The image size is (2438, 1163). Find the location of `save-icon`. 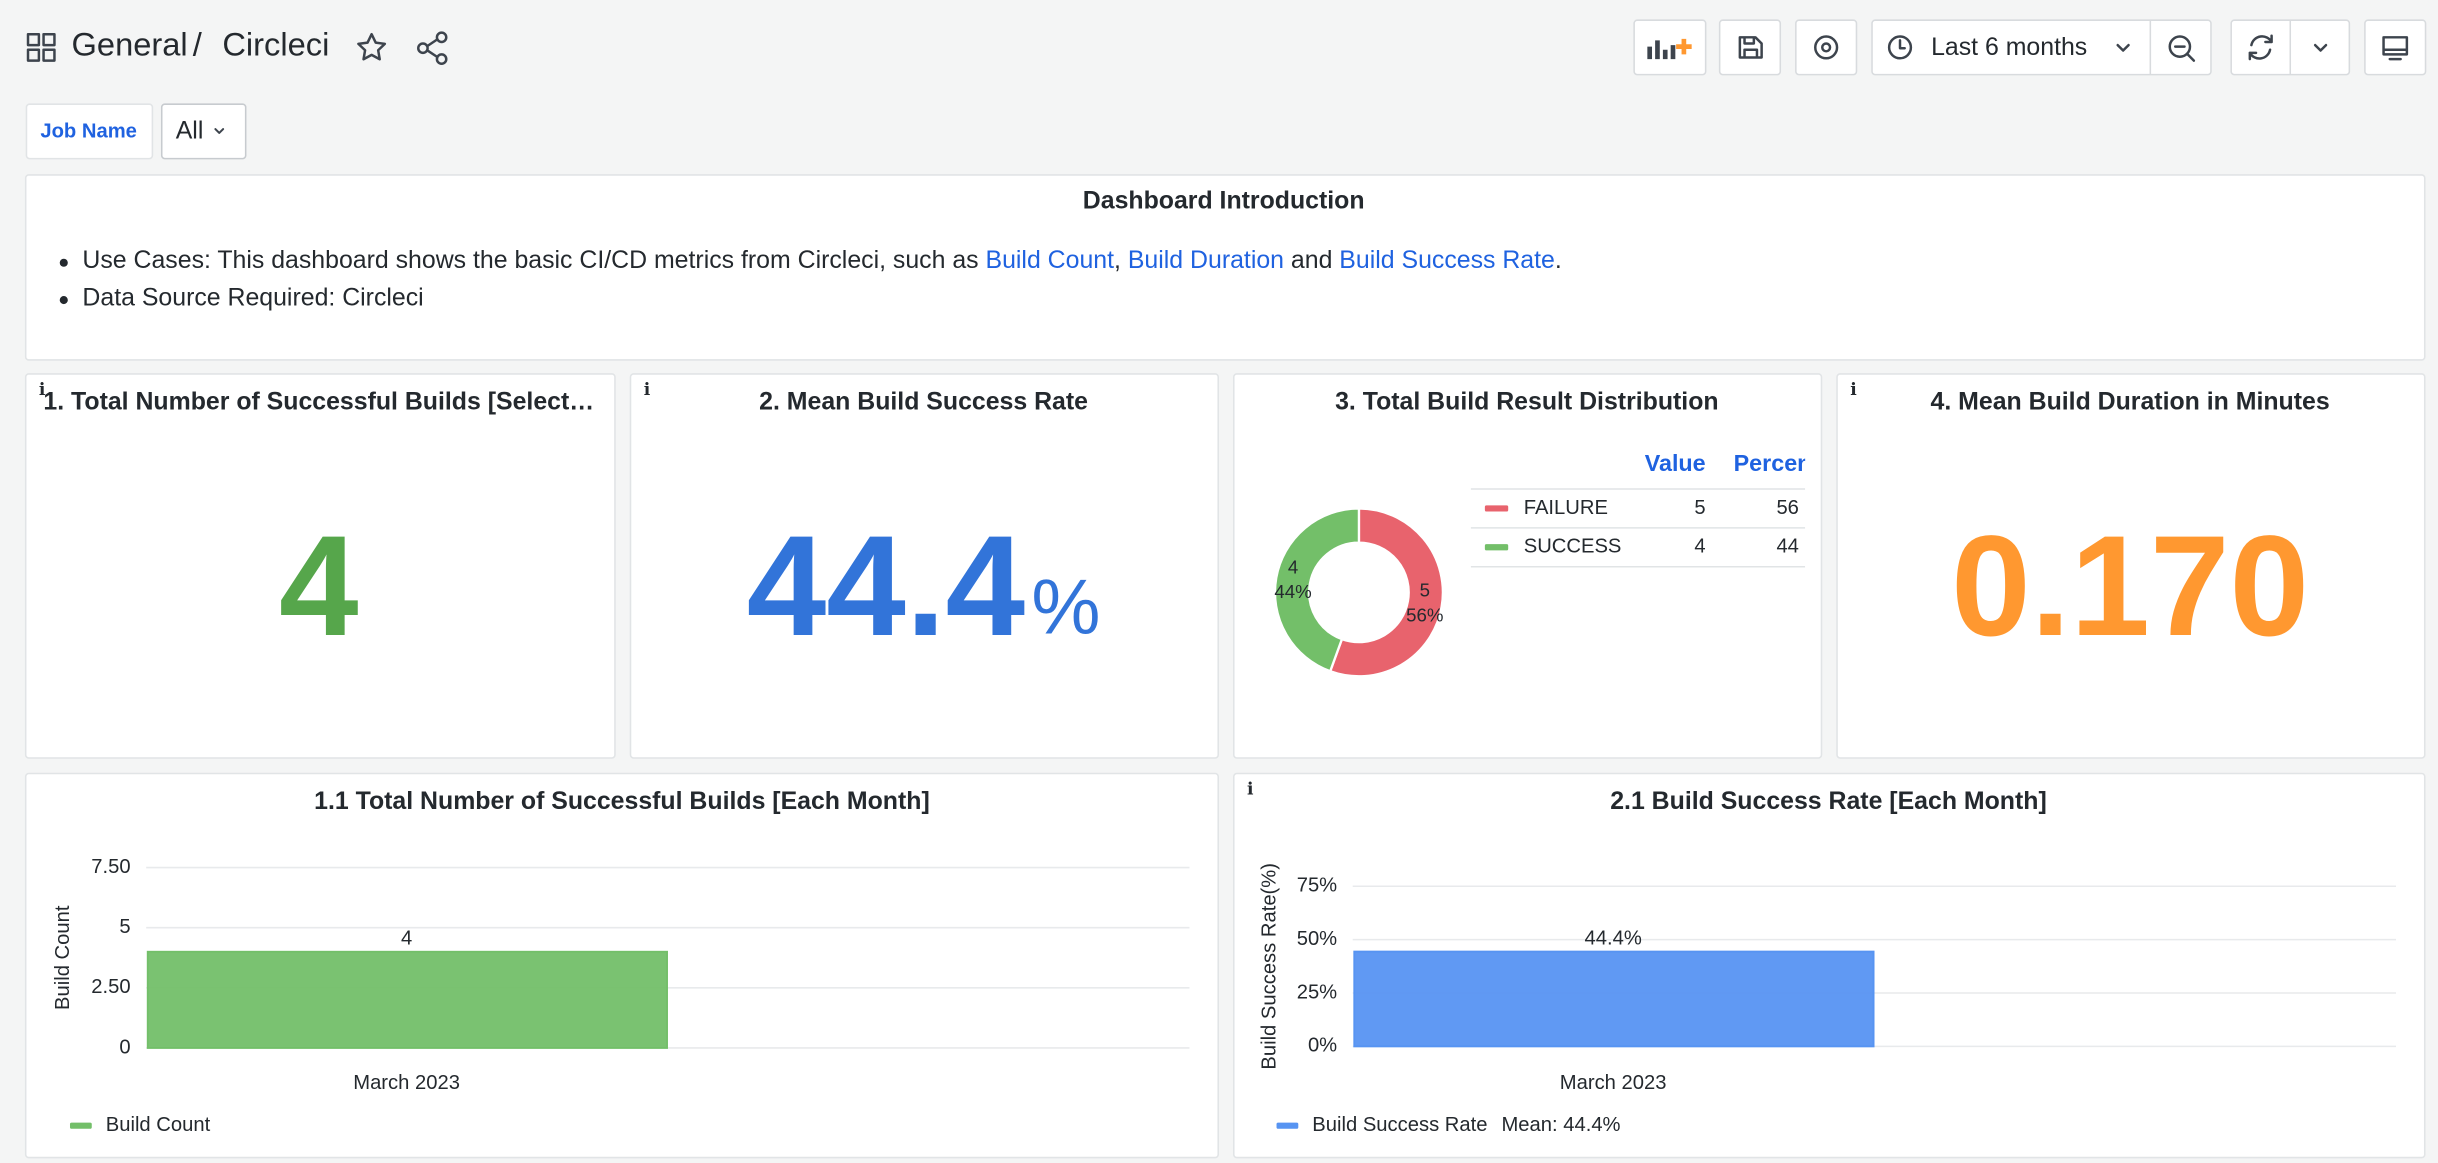

save-icon is located at coordinates (1750, 47).